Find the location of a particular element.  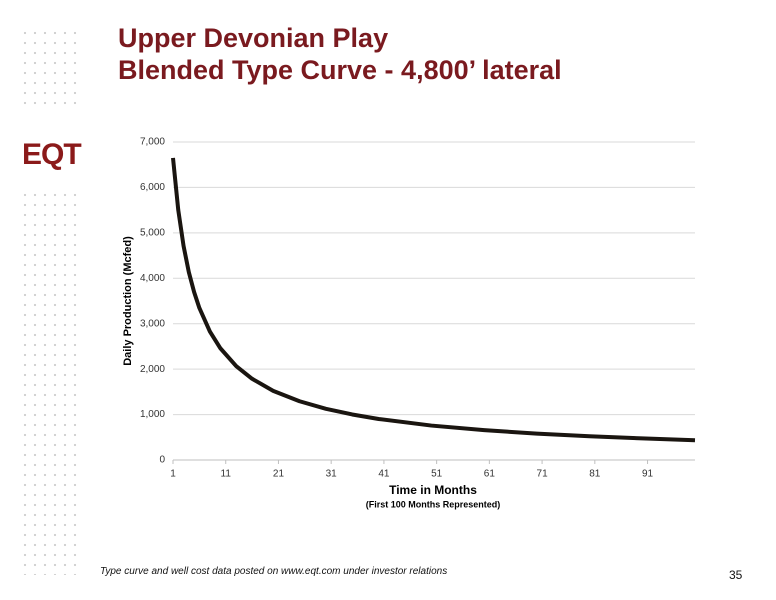

y-axis-label: Daily Production (Mcfed) is located at coordinates (128, 301).